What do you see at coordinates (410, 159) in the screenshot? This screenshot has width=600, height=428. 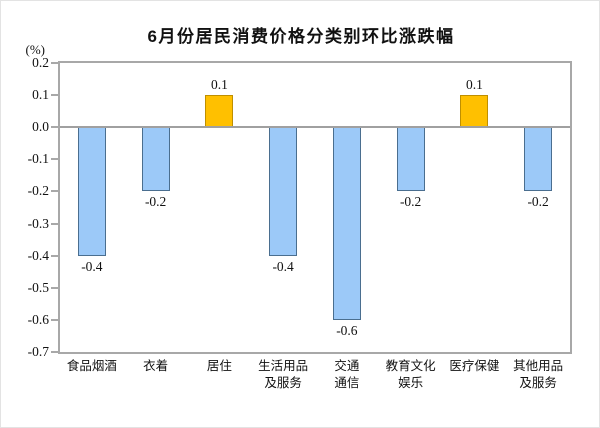 I see `bar-教育文化娱乐` at bounding box center [410, 159].